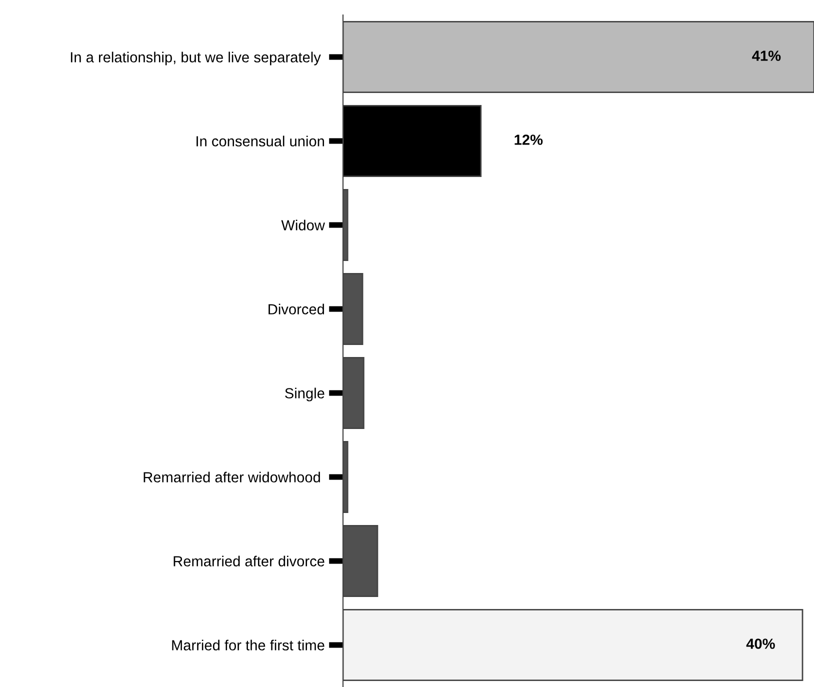 This screenshot has height=687, width=814. What do you see at coordinates (766, 55) in the screenshot?
I see `data-label: 41%` at bounding box center [766, 55].